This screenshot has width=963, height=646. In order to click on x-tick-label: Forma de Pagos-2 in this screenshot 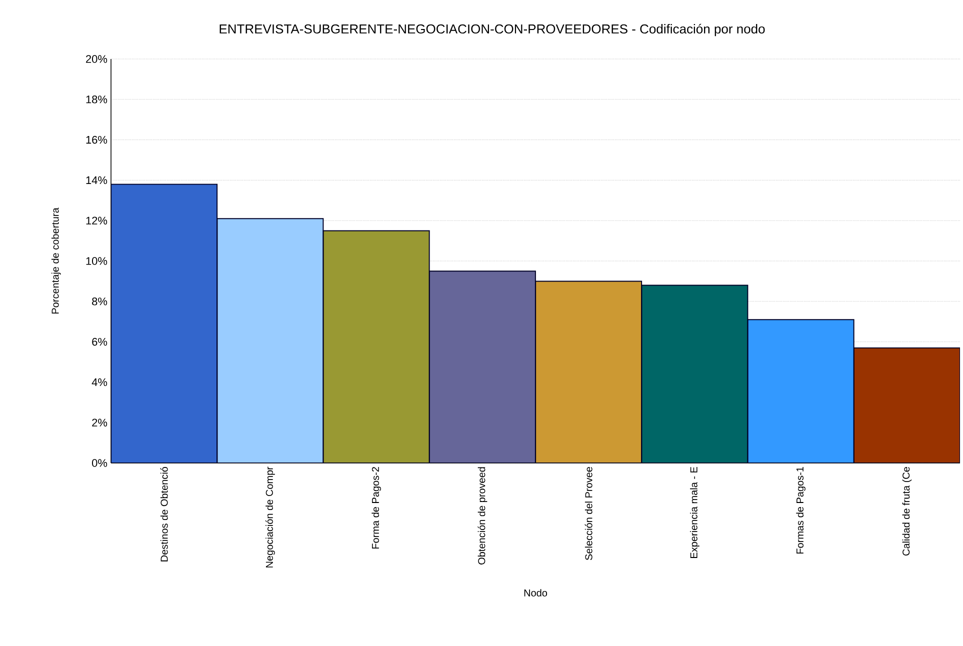, I will do `click(376, 508)`.